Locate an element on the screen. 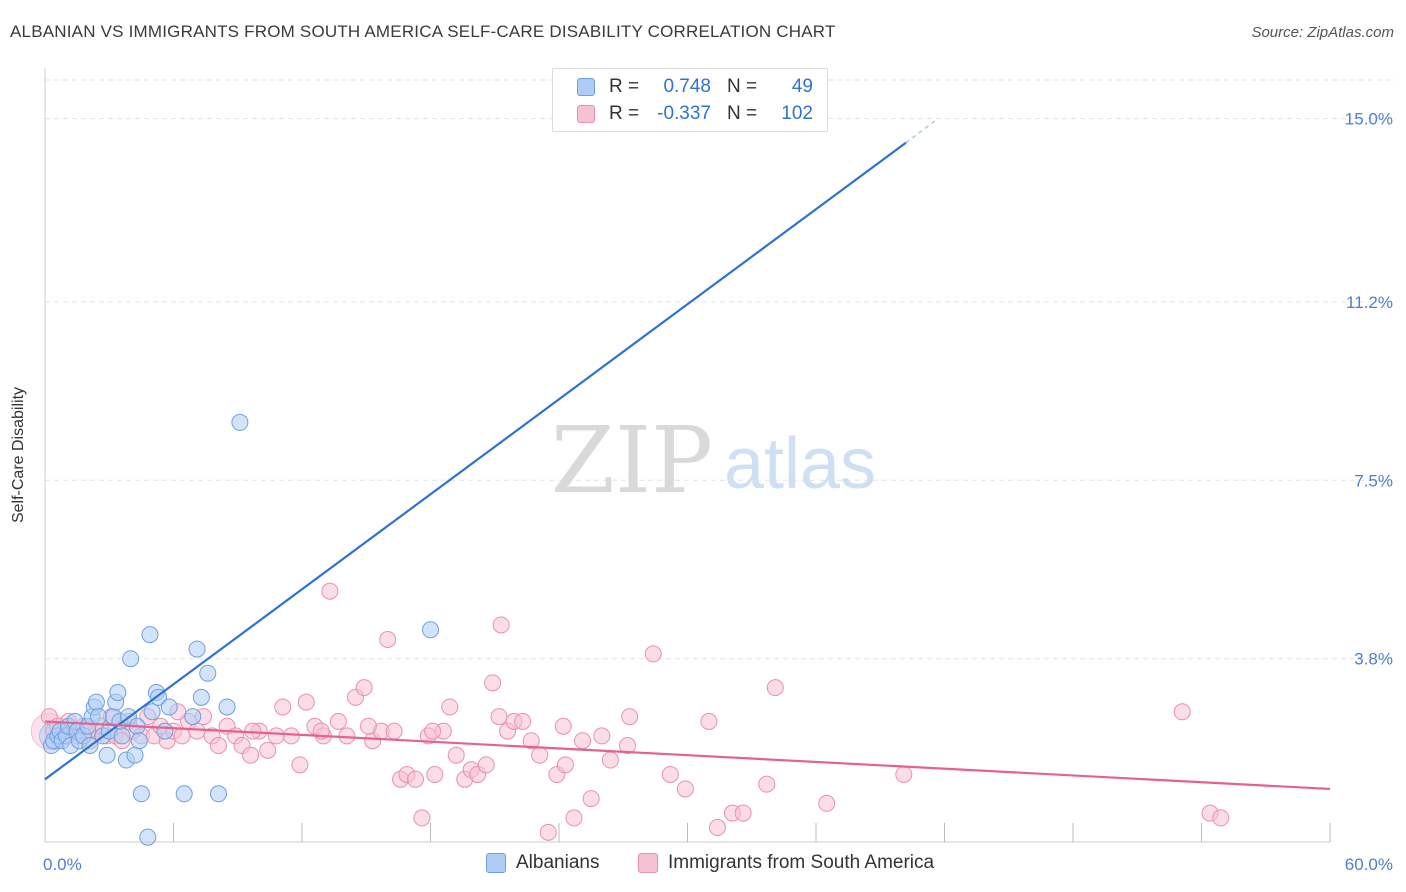  immigrants-swatch-icon is located at coordinates (586, 114).